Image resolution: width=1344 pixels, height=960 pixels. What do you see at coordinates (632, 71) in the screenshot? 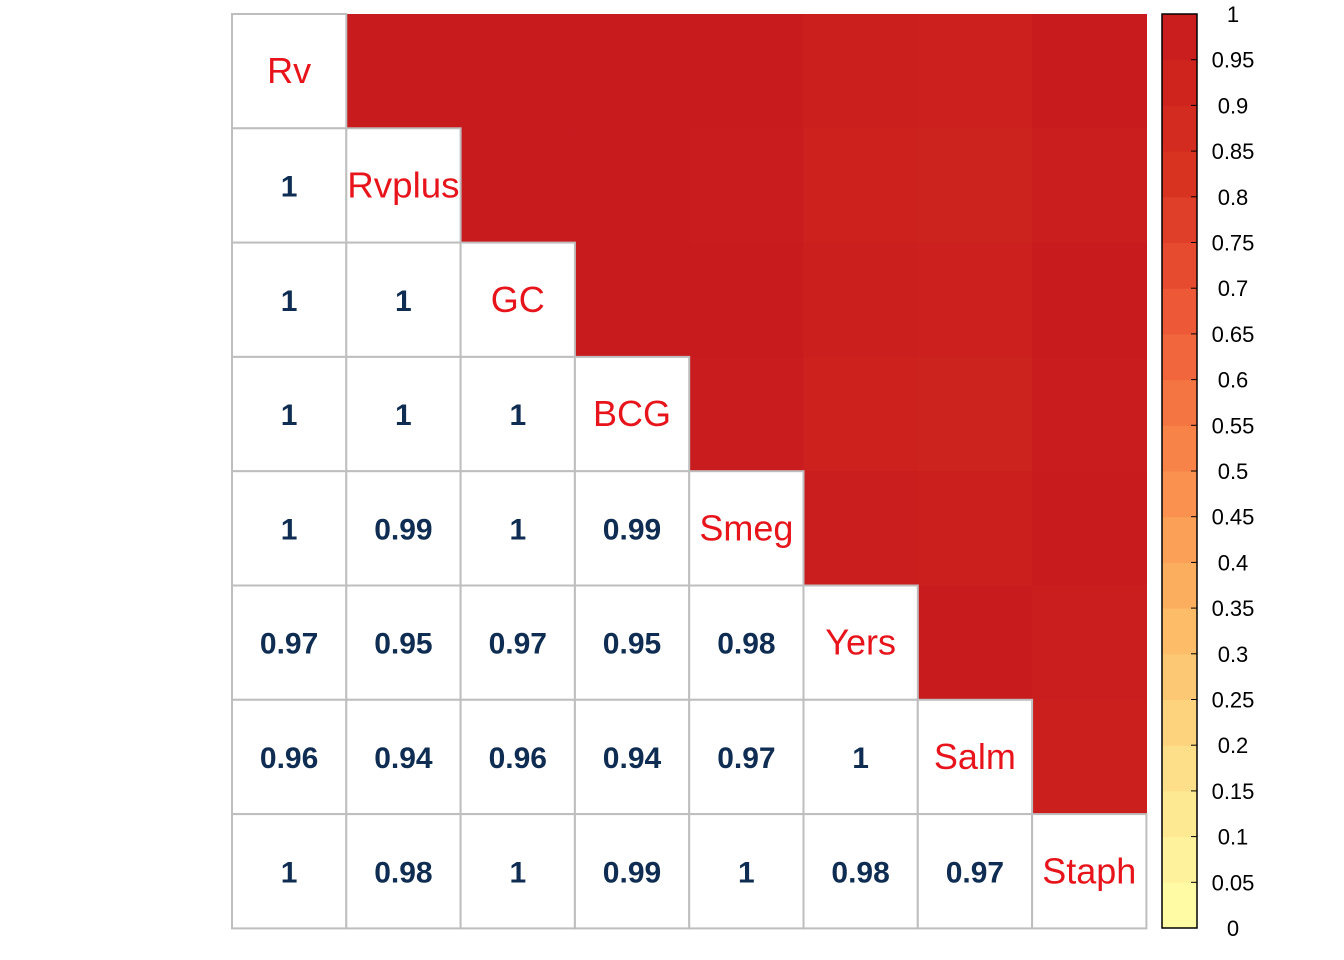
I see `heat-tile-rv-bcg` at bounding box center [632, 71].